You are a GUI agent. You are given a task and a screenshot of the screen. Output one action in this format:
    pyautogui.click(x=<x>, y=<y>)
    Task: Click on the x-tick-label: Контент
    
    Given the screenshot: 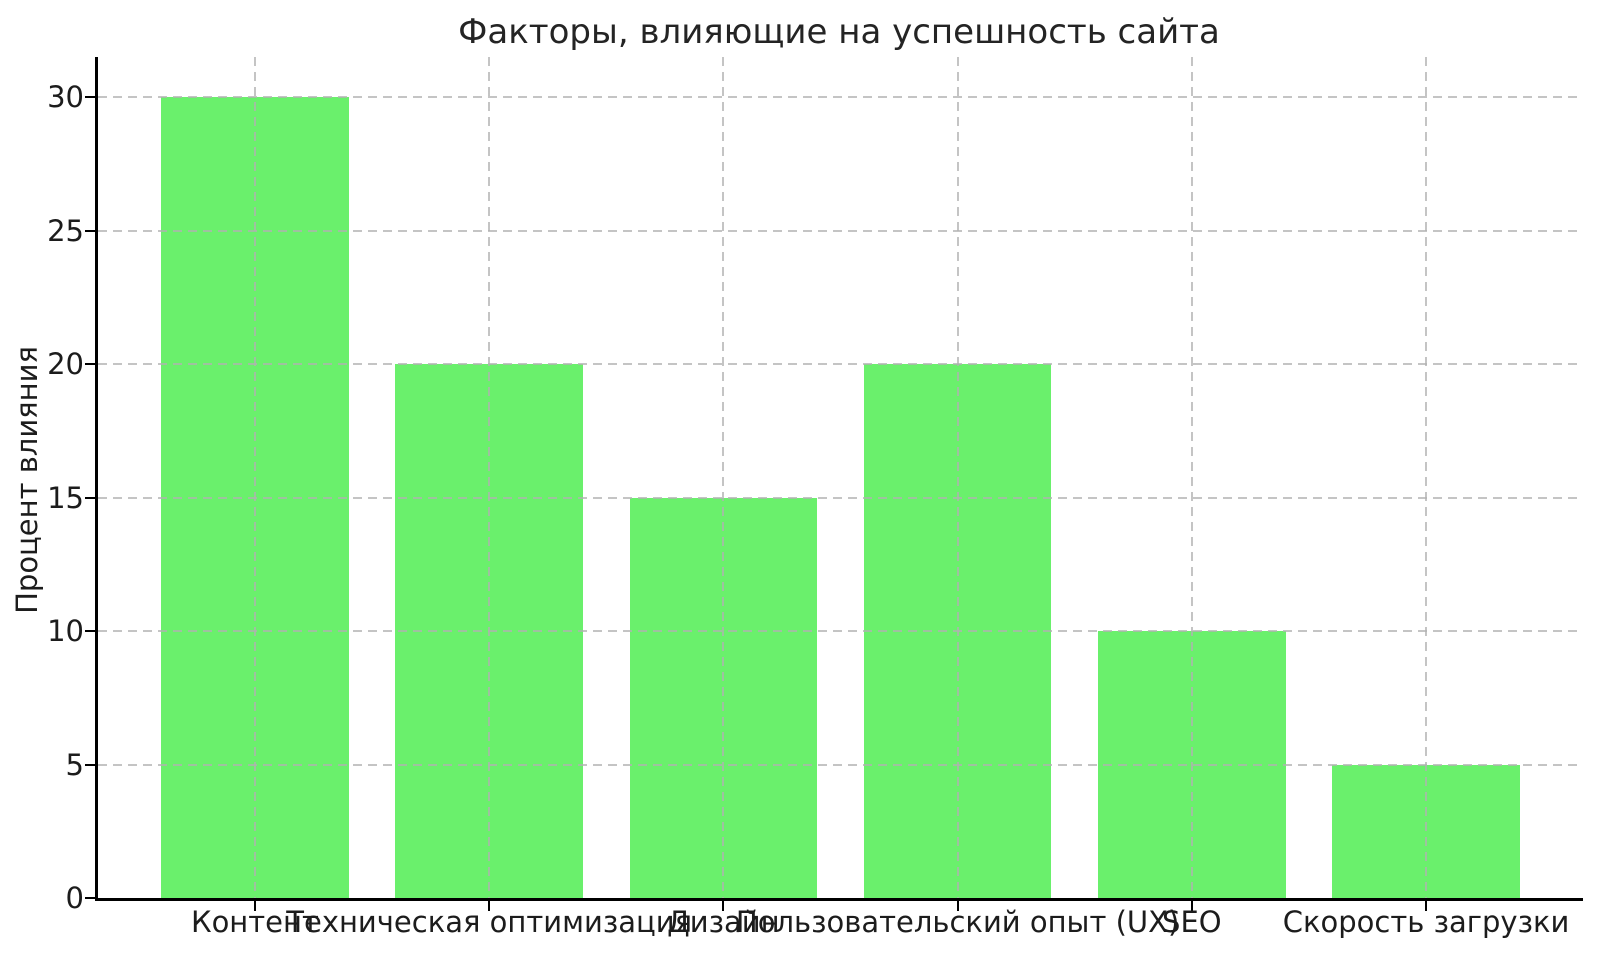 What is the action you would take?
    pyautogui.click(x=254, y=922)
    